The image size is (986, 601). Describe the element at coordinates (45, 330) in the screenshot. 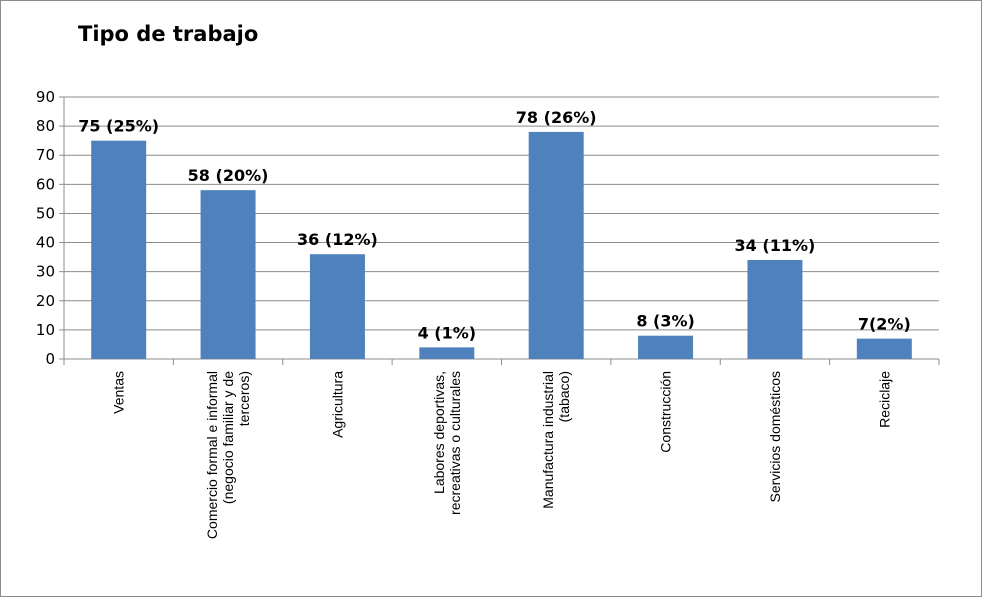

I see `y-tick-label: 10` at that location.